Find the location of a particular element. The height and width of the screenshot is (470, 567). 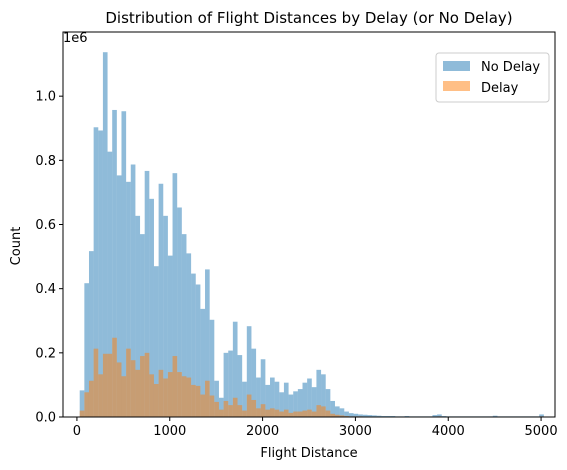

legend-swatch-delay is located at coordinates (456, 86).